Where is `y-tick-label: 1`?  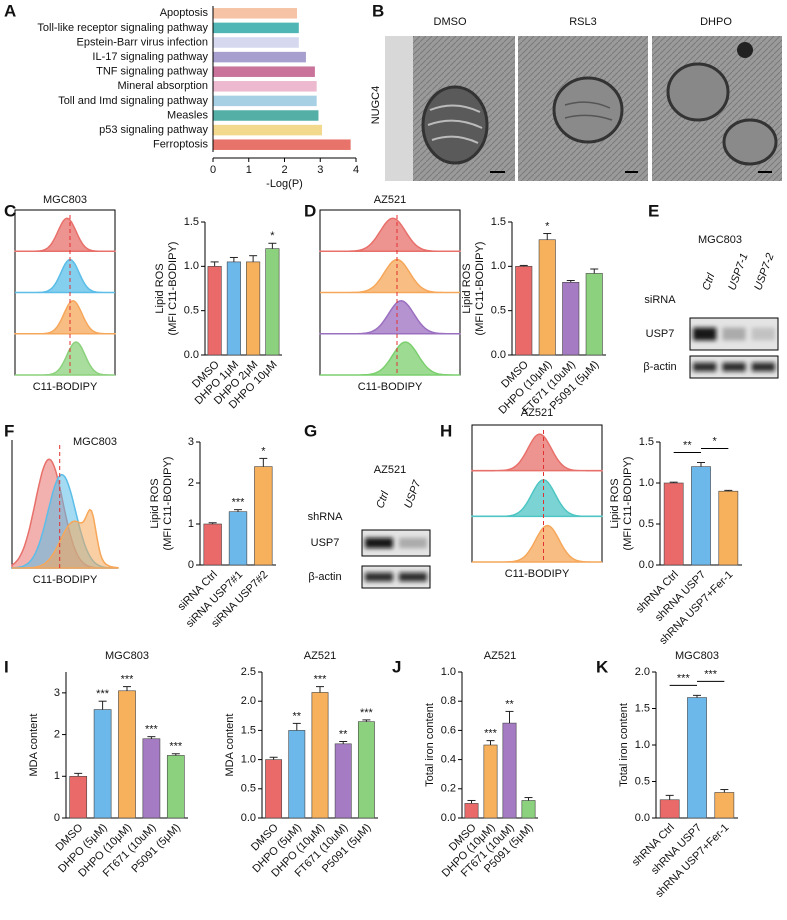 y-tick-label: 1 is located at coordinates (57, 776).